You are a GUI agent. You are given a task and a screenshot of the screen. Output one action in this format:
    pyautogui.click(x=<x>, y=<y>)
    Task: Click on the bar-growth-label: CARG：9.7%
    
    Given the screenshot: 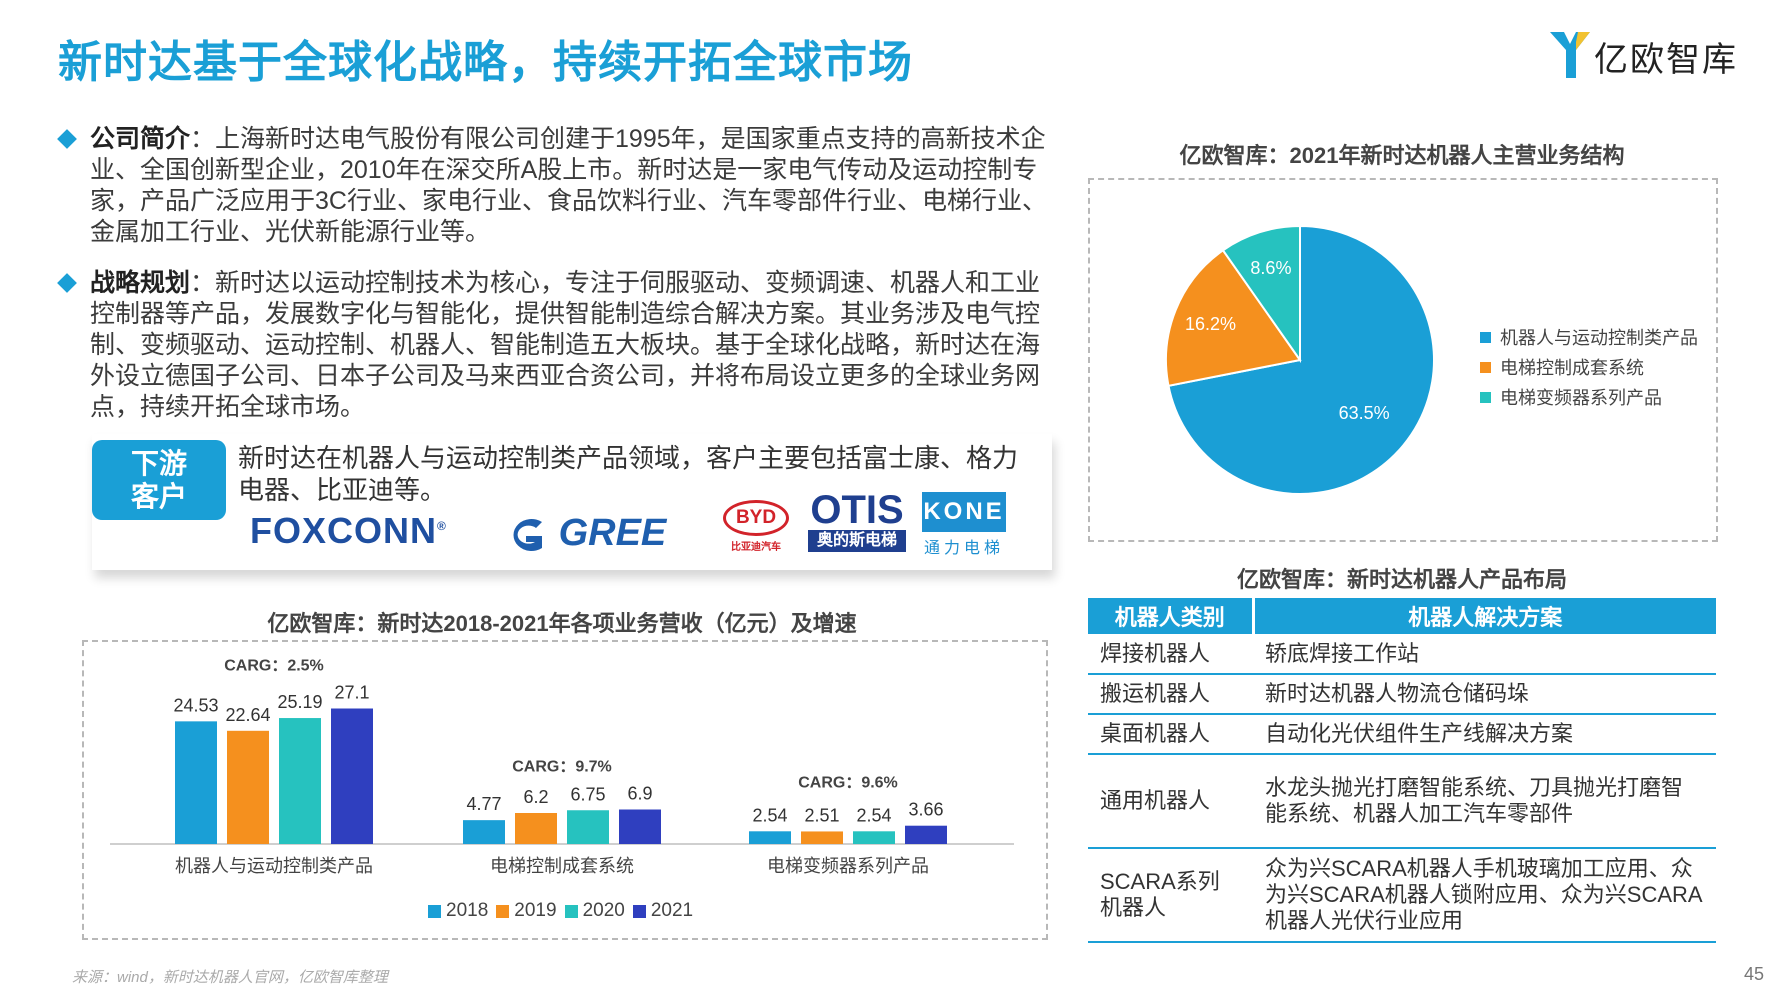 What is the action you would take?
    pyautogui.click(x=562, y=767)
    